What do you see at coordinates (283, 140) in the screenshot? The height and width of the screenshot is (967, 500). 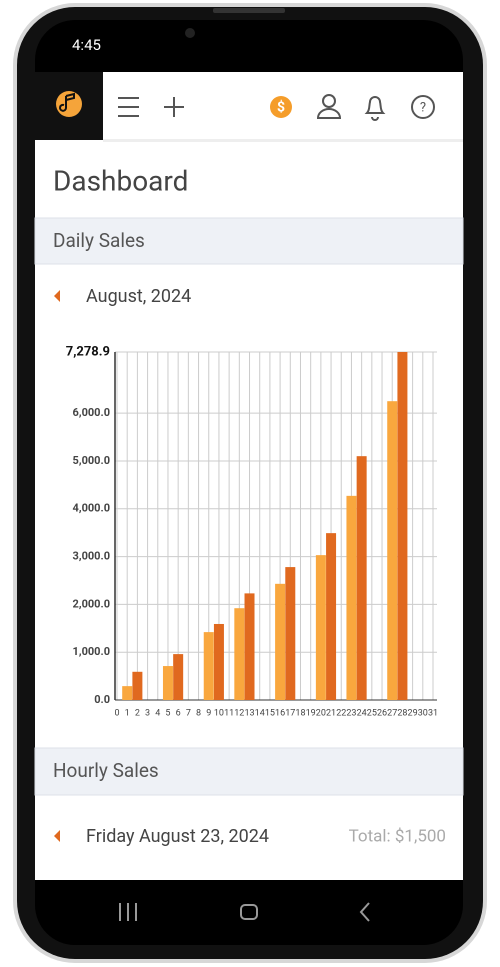 I see `header-shadow` at bounding box center [283, 140].